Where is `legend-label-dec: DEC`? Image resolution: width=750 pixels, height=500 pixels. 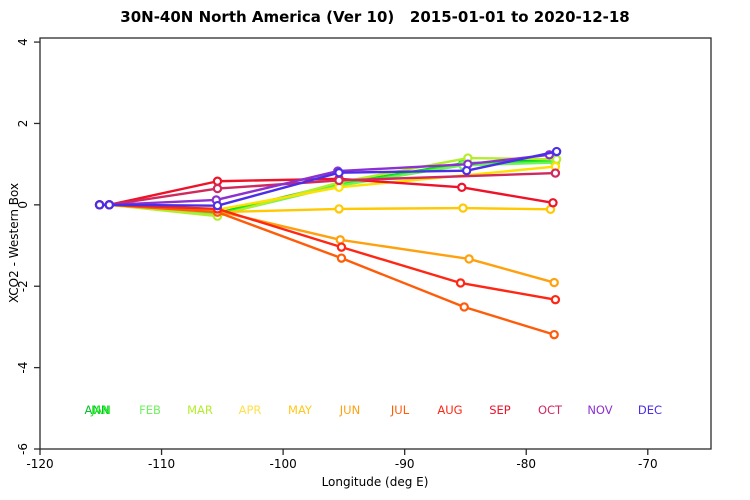 legend-label-dec: DEC is located at coordinates (650, 410).